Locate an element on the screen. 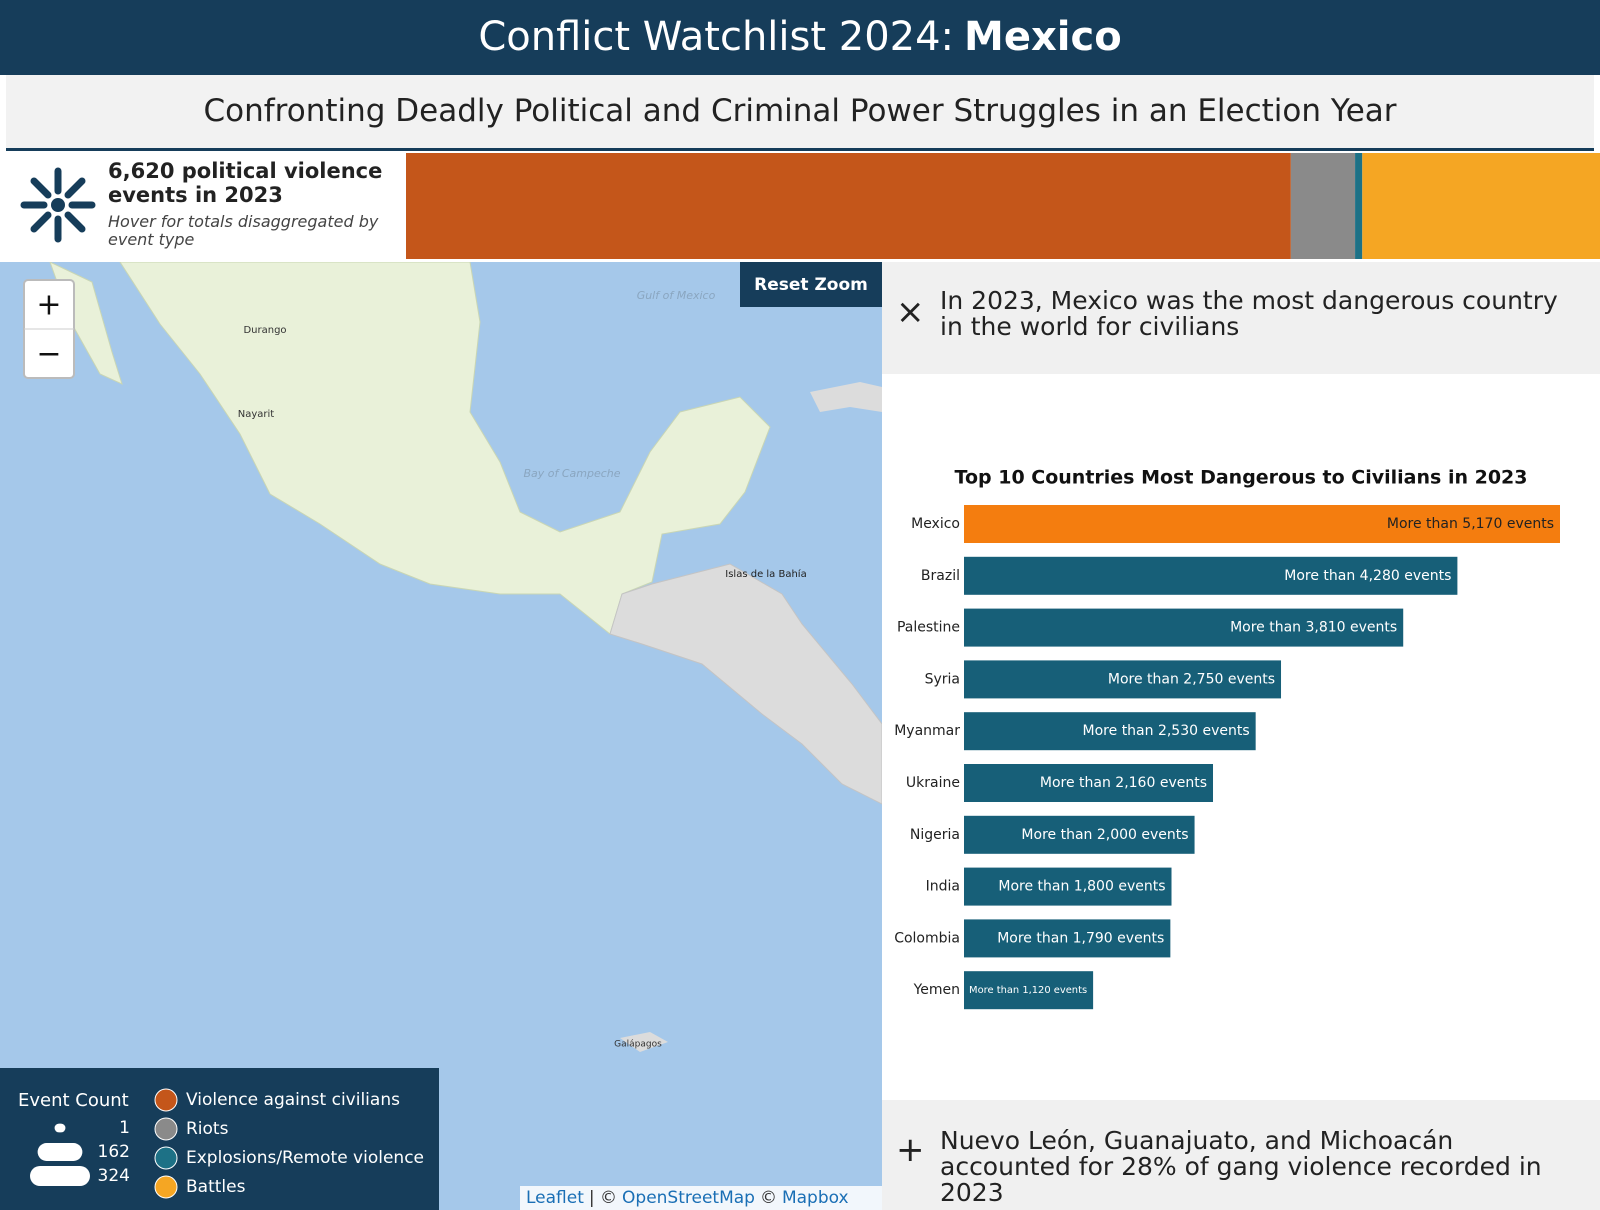  map-label: Durango is located at coordinates (264, 330).